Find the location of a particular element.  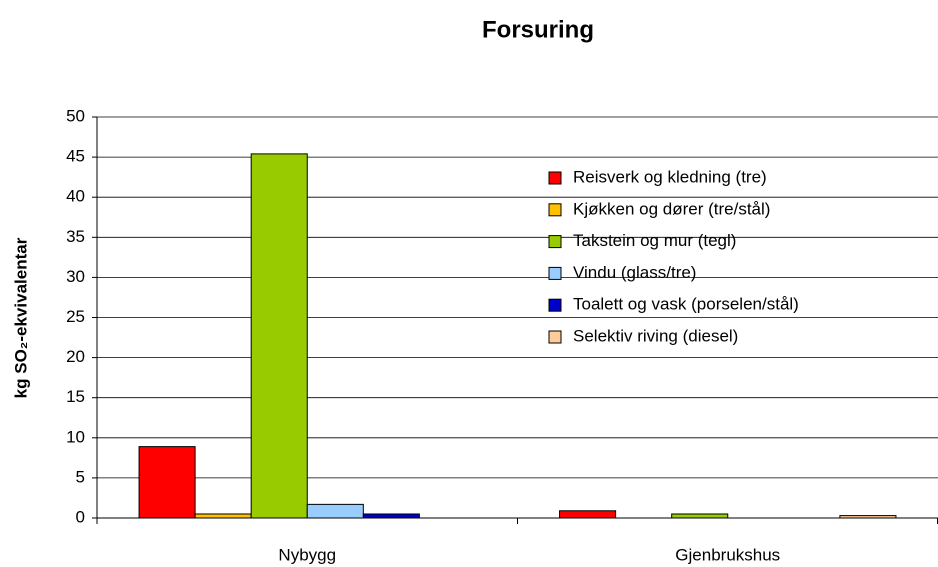

y-tick-label: 35 is located at coordinates (75, 236).